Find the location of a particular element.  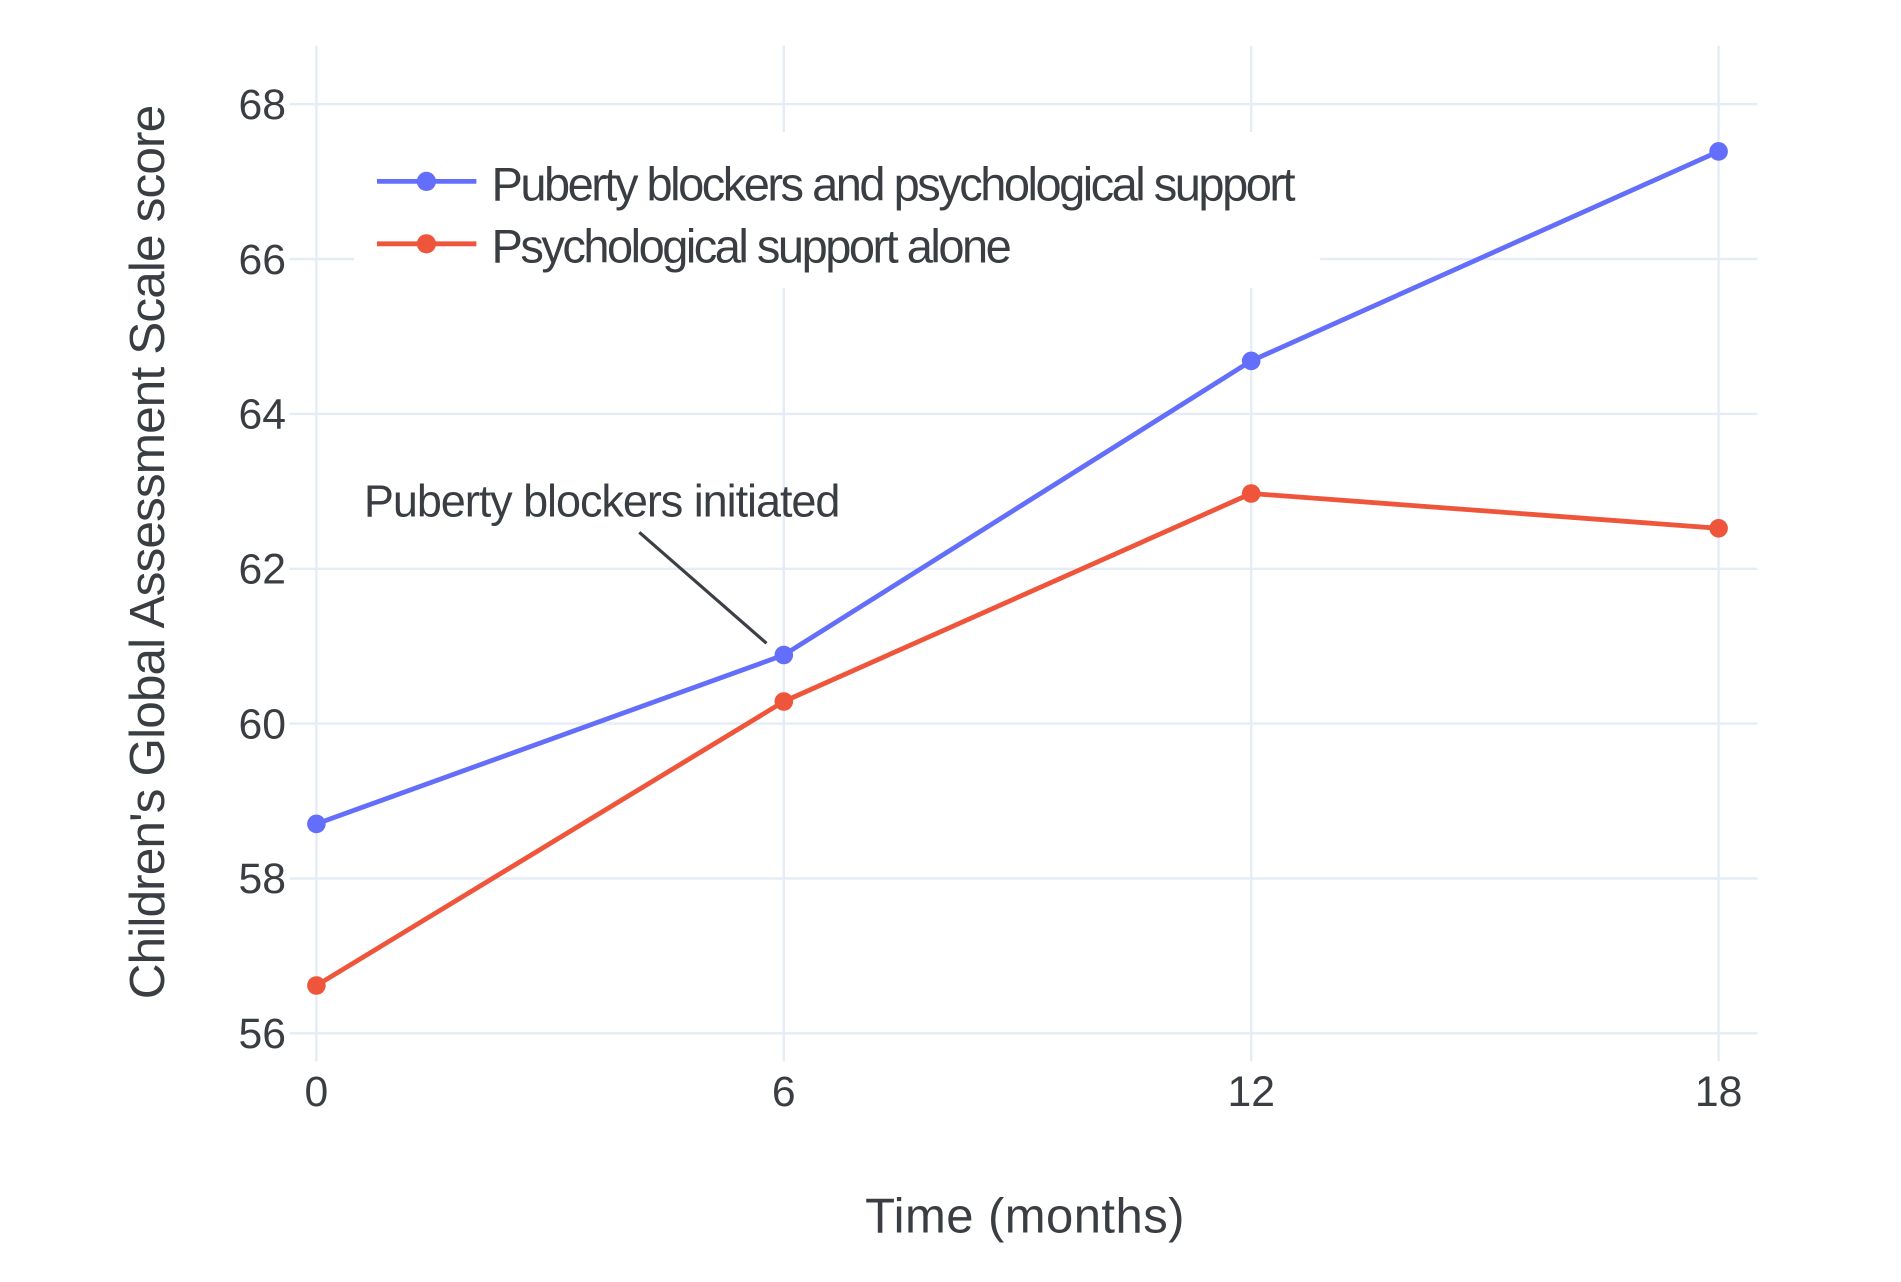

svg-text: Time (months) is located at coordinates (1025, 1217).